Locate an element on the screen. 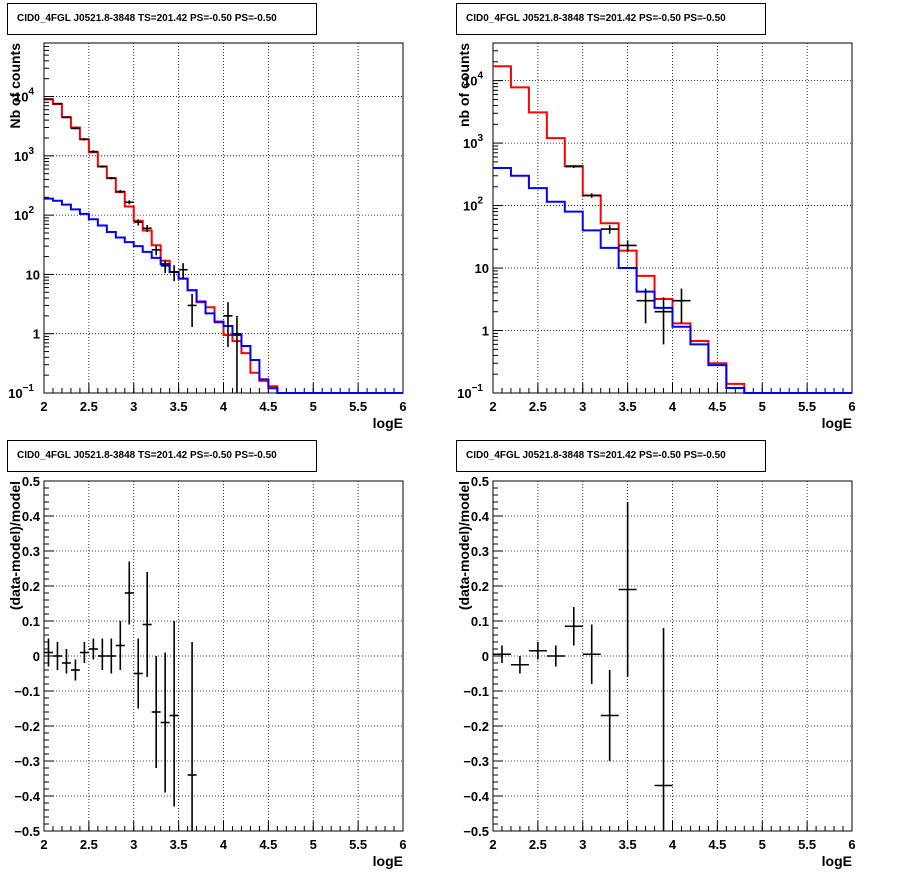 The image size is (898, 875). x-tick-label: 3 is located at coordinates (133, 406).